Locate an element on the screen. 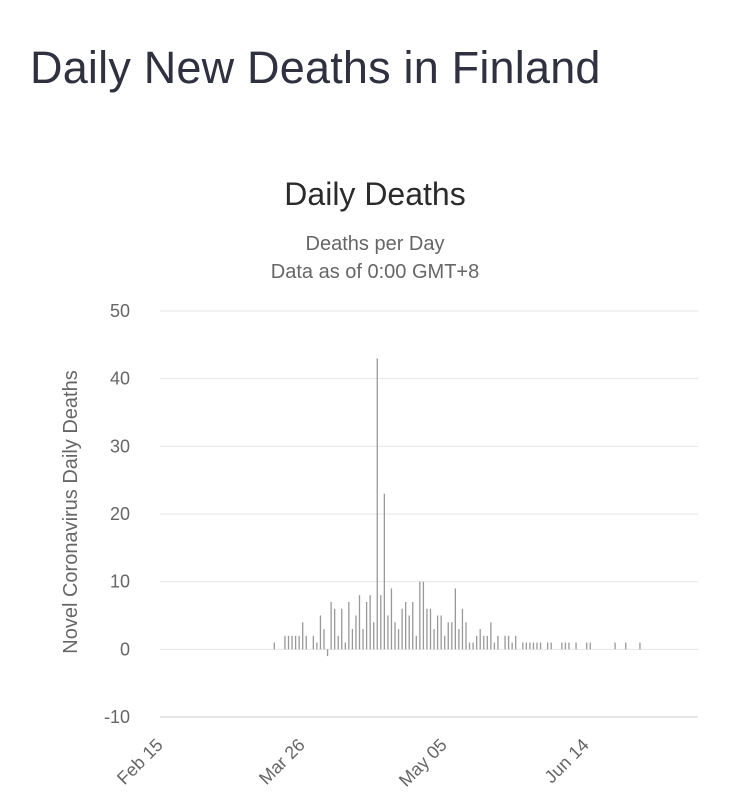 This screenshot has height=804, width=750. subtitle-line-1: Deaths per Day is located at coordinates (375, 244).